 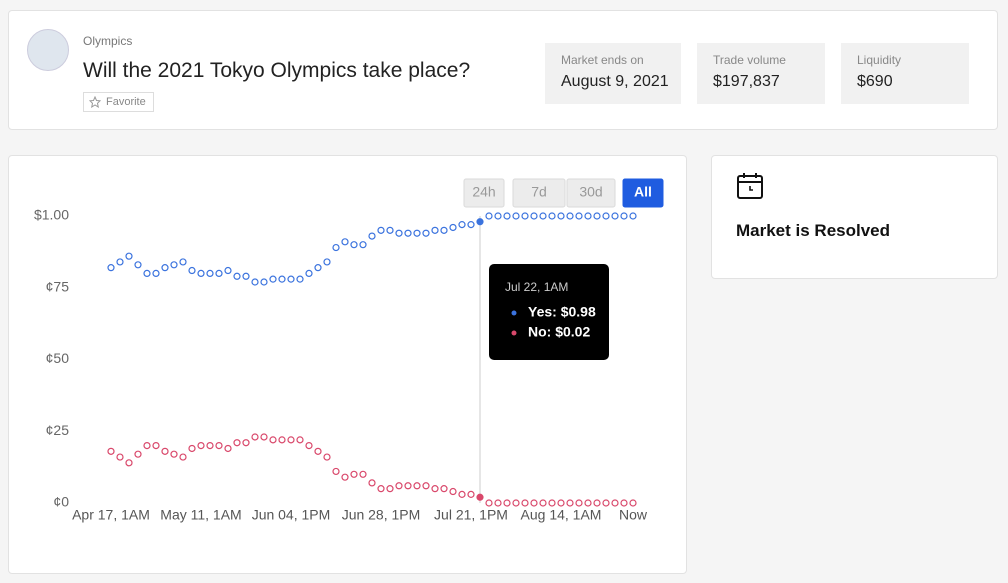 What do you see at coordinates (749, 60) in the screenshot?
I see `stat-label: Trade volume` at bounding box center [749, 60].